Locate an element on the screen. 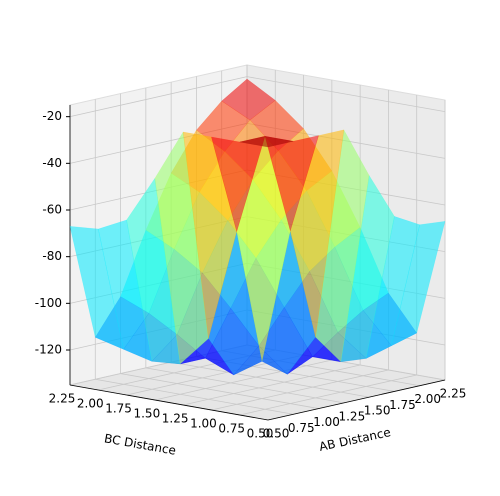 The height and width of the screenshot is (496, 500). x-tick-label: 0.75 is located at coordinates (301, 428).